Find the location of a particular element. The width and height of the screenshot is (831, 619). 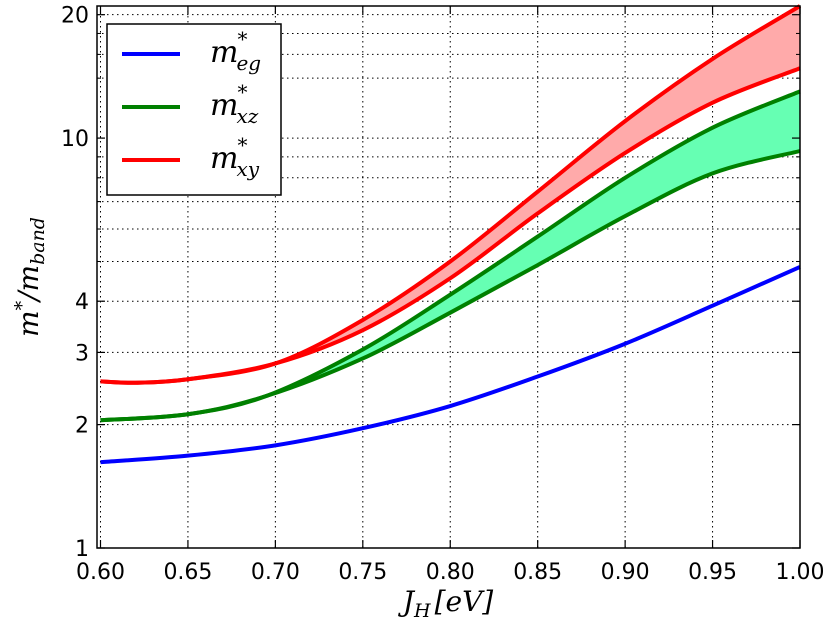

y-tick-label: 3 is located at coordinates (82, 353).